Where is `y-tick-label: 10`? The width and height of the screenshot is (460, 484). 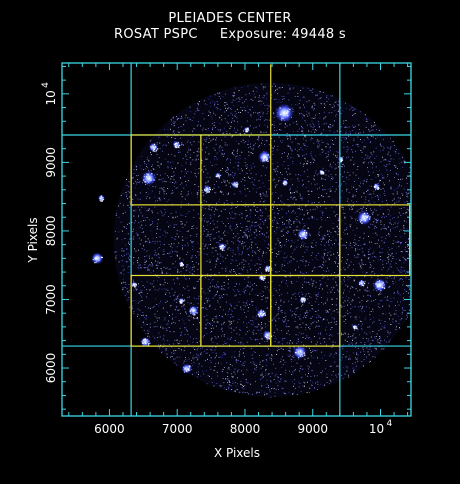 y-tick-label: 10 is located at coordinates (51, 97).